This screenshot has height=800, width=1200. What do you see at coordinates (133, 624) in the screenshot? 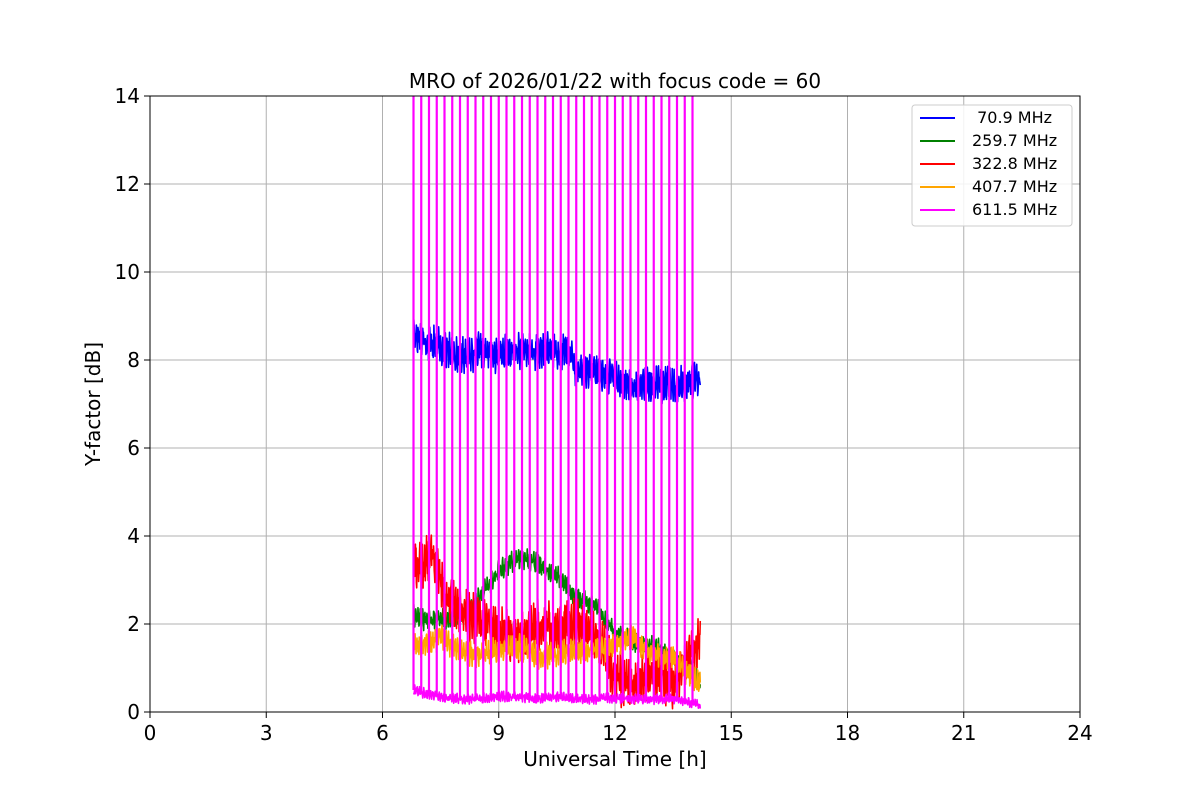
I see `y-tick-label: 2` at bounding box center [133, 624].